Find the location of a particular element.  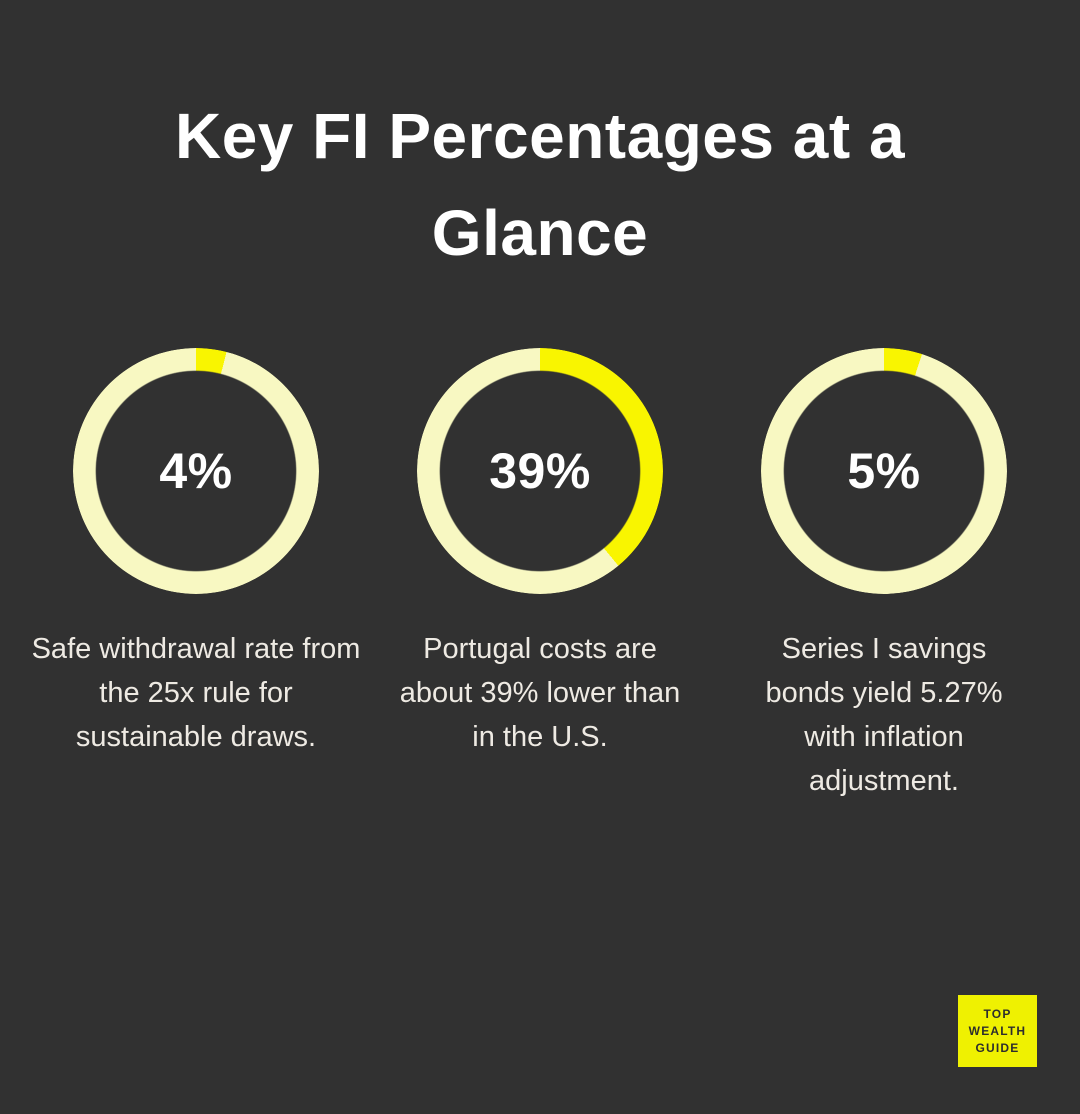

page-title: Key FI Percentages at a Glance is located at coordinates (540, 184).